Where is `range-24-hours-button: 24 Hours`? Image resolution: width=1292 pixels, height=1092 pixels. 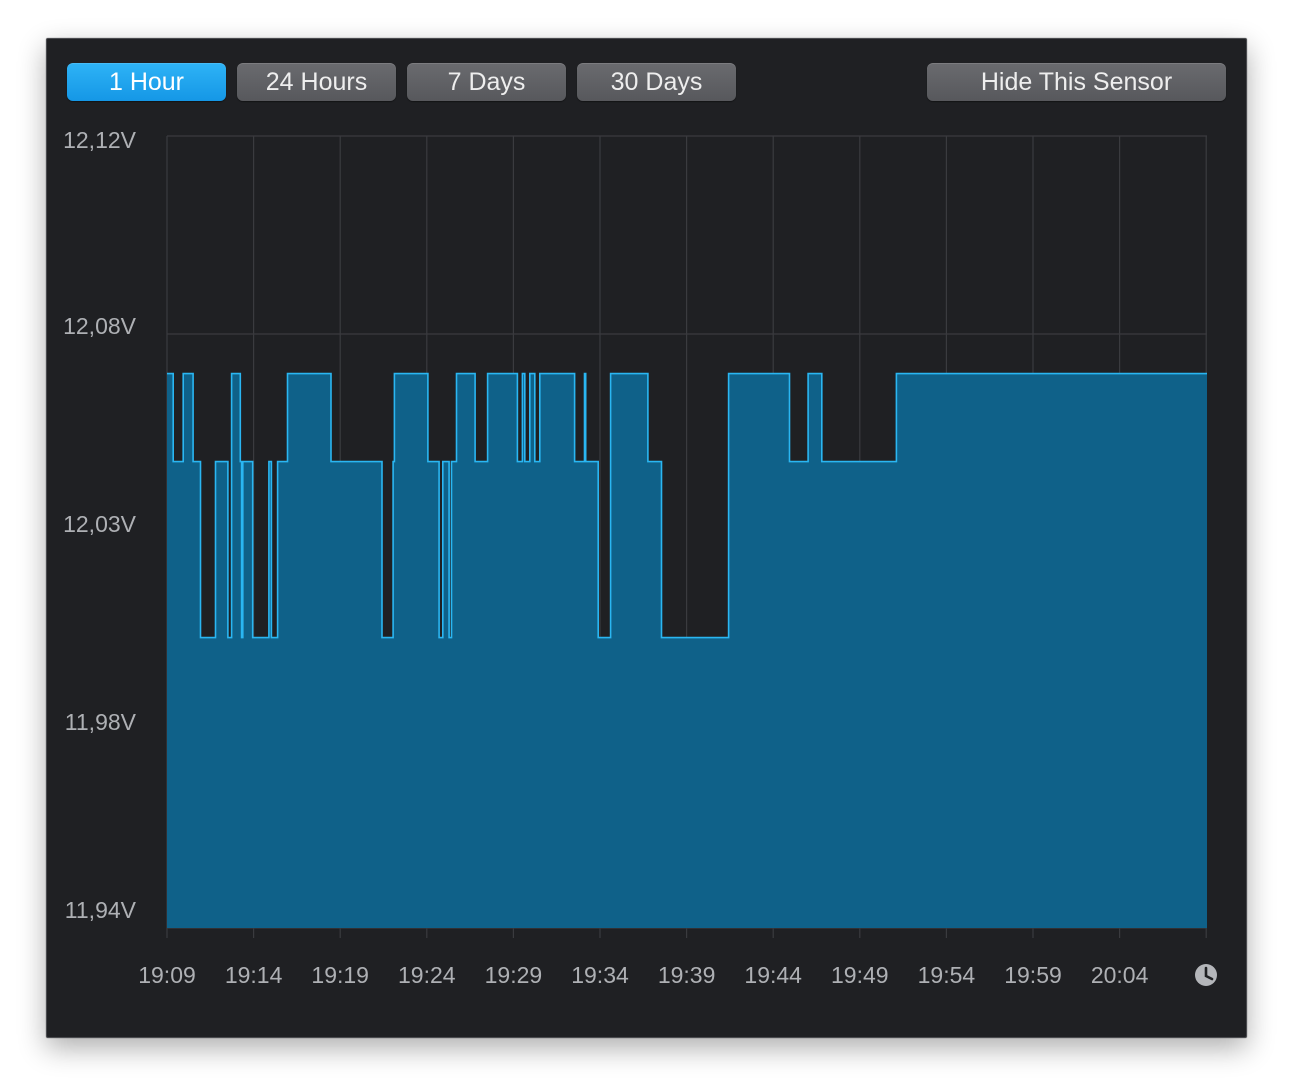
range-24-hours-button: 24 Hours is located at coordinates (316, 82).